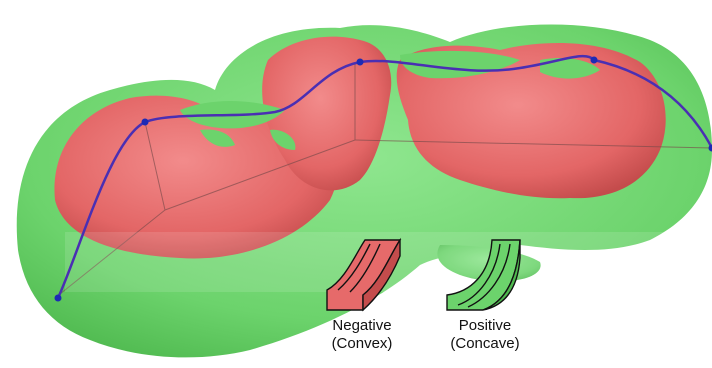 The height and width of the screenshot is (368, 712). I want to click on legend-negative: Negative (Convex), so click(364, 294).